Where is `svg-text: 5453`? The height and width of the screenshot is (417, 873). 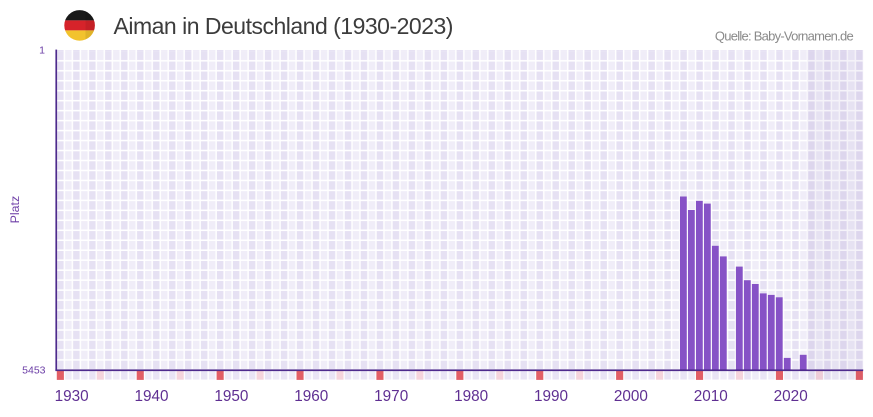 svg-text: 5453 is located at coordinates (34, 370).